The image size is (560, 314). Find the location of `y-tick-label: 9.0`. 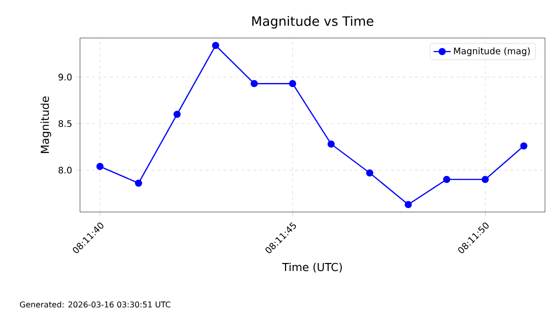

y-tick-label: 9.0 is located at coordinates (65, 77).